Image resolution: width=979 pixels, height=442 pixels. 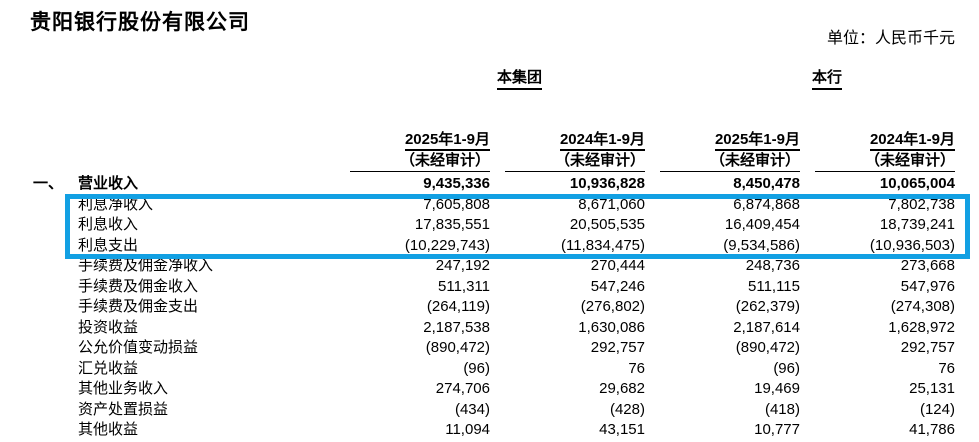 I want to click on value-cell-bank-2025: 19,469, so click(x=777, y=388).